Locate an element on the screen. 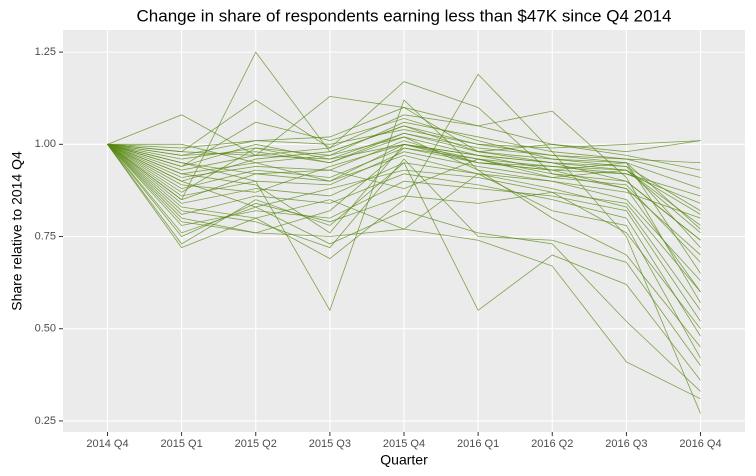 The image size is (756, 476). x-tick-label: 2015 Q3 is located at coordinates (330, 444).